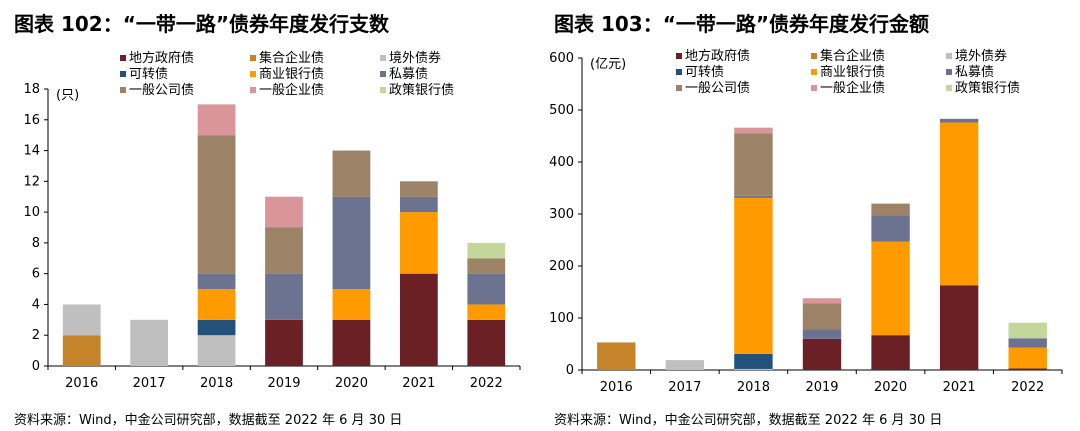 This screenshot has width=1080, height=431. I want to click on y-tick-label: 300, so click(561, 214).